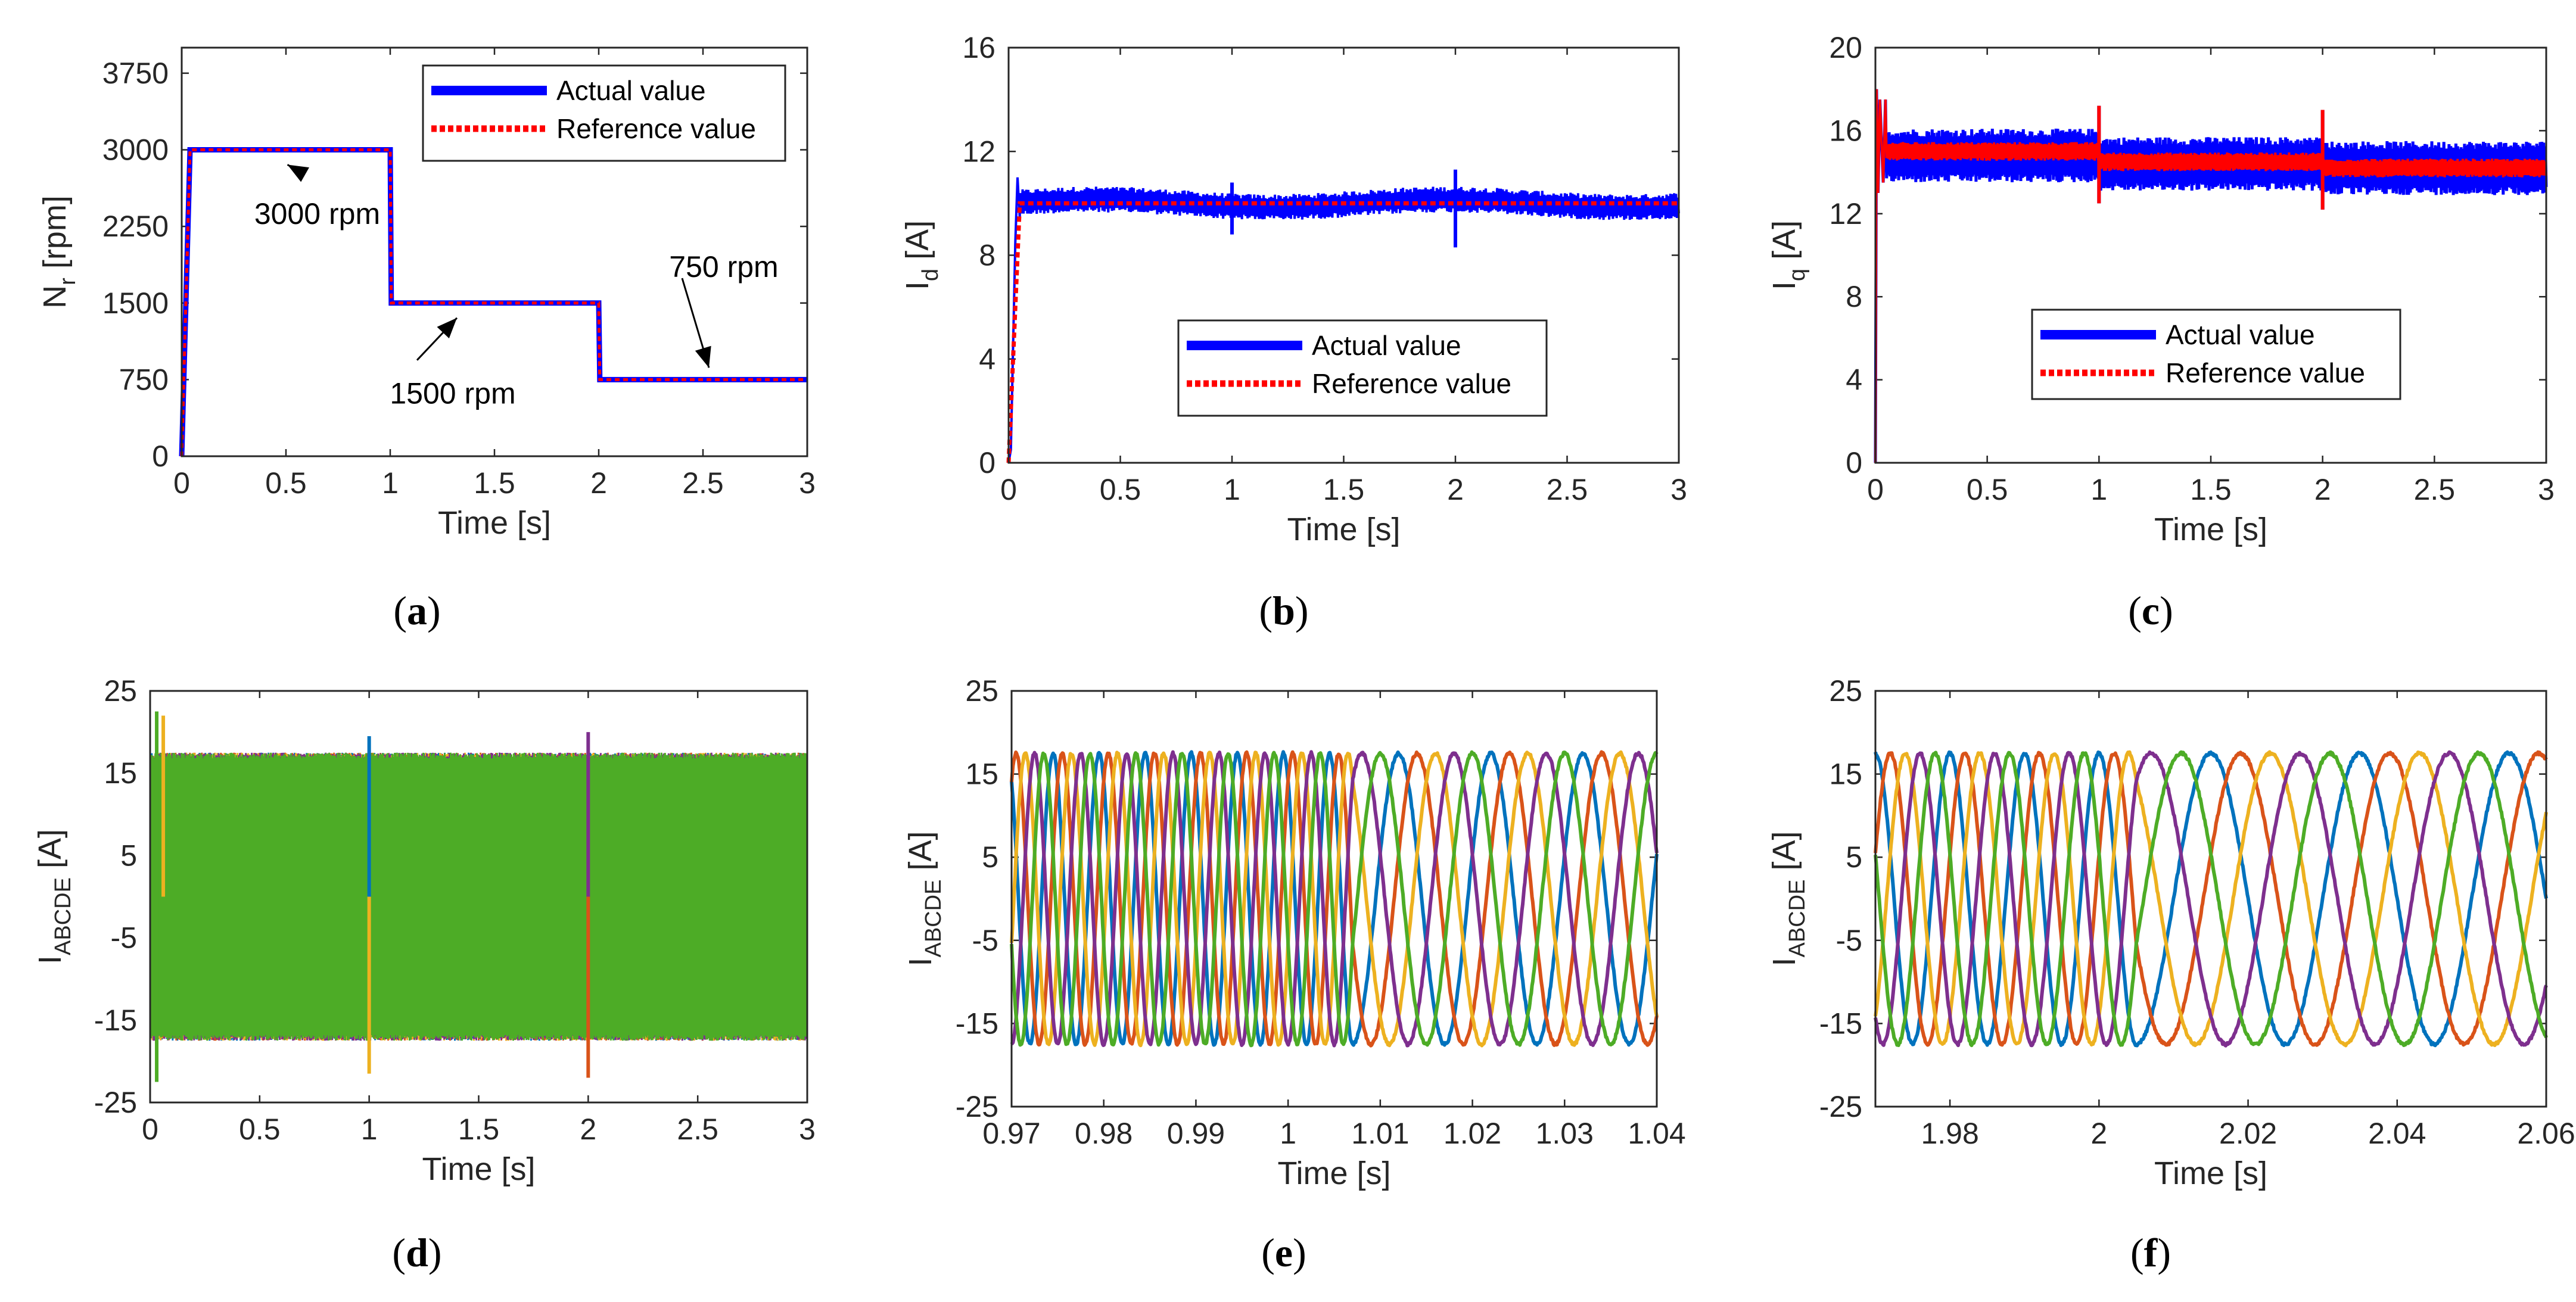 The image size is (2576, 1302). Describe the element at coordinates (493, 302) in the screenshot. I see `series-actual-speed` at that location.